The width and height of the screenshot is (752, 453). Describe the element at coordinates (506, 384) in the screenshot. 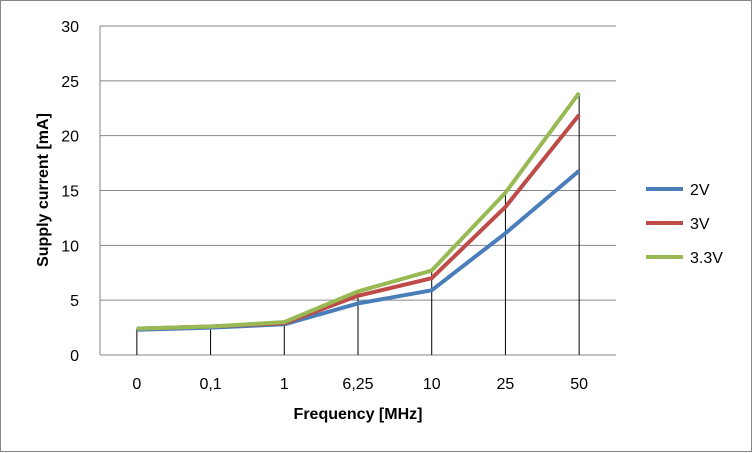

I see `x-tick-label: 25` at that location.